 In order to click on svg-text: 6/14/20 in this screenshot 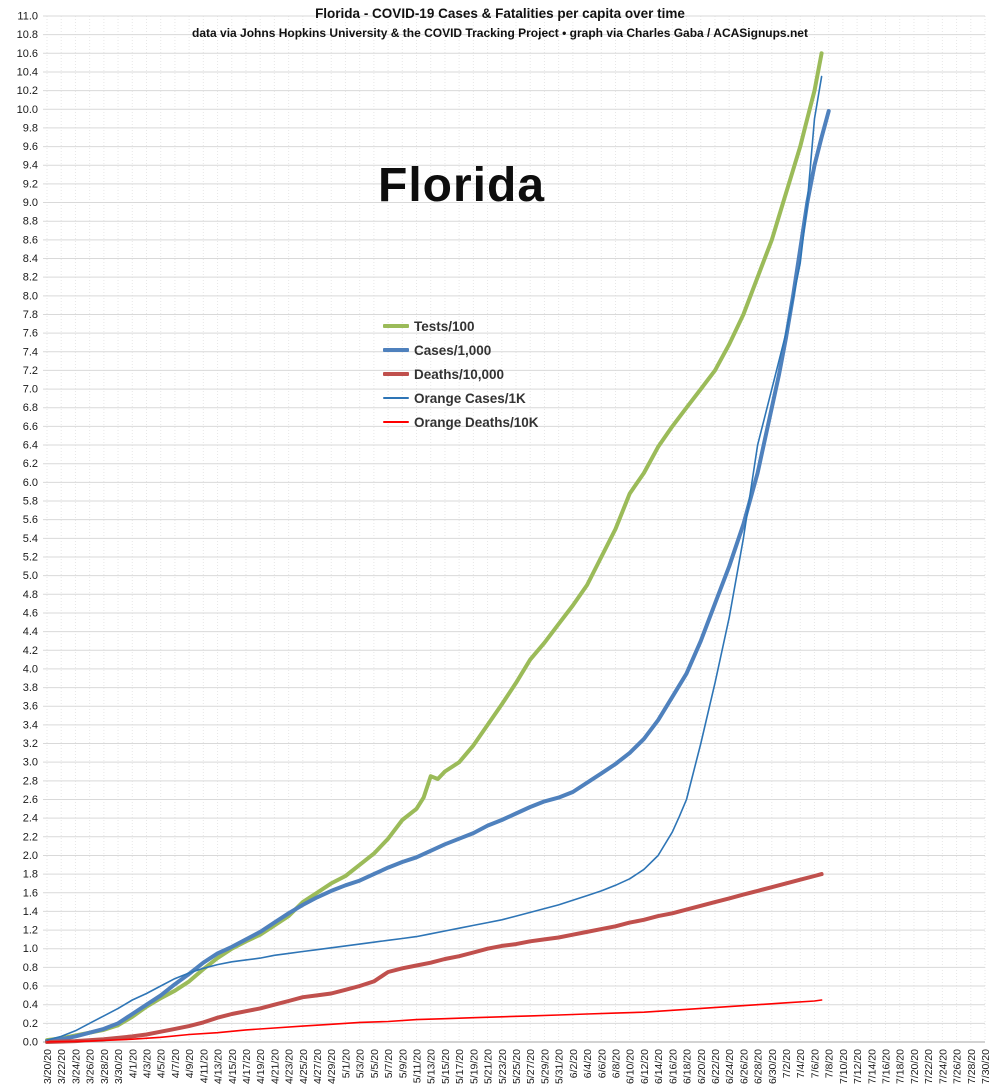, I will do `click(659, 1066)`.